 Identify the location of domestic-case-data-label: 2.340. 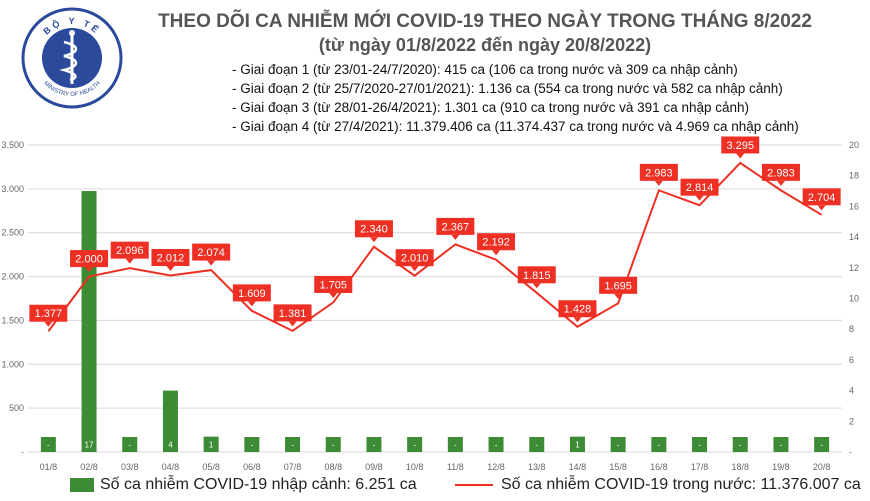
(374, 230).